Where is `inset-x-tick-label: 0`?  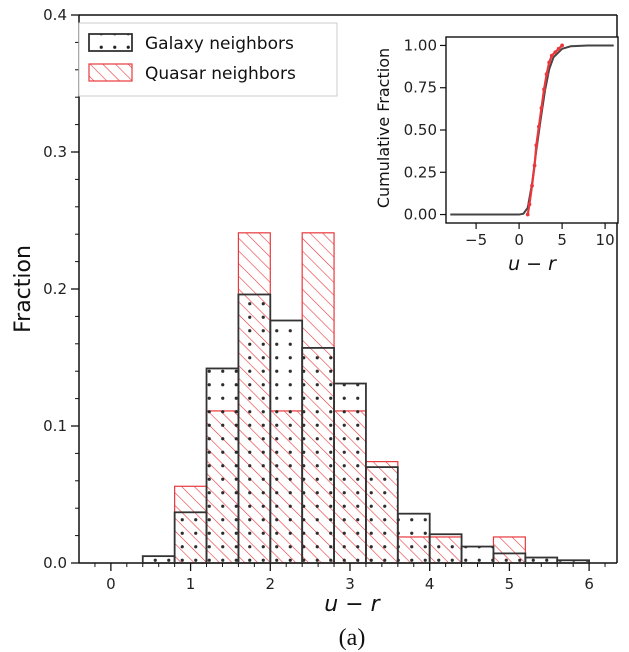
inset-x-tick-label: 0 is located at coordinates (519, 240).